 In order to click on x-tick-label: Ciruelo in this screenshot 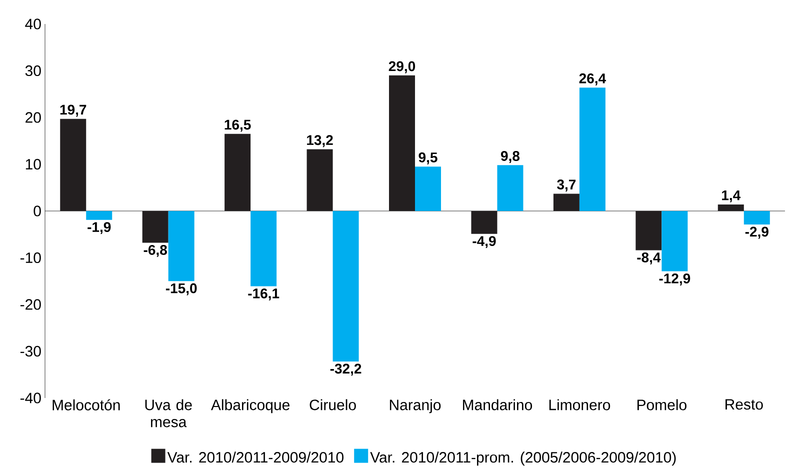, I will do `click(333, 404)`.